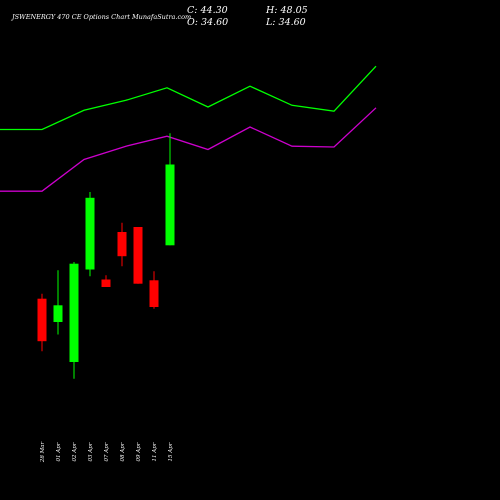  Describe the element at coordinates (188, 149) in the screenshot. I see `lower-band-line` at that location.